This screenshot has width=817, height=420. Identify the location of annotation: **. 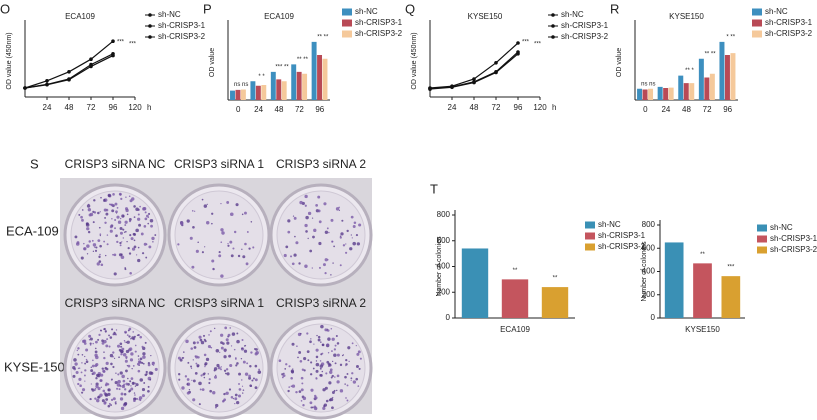
(515, 271).